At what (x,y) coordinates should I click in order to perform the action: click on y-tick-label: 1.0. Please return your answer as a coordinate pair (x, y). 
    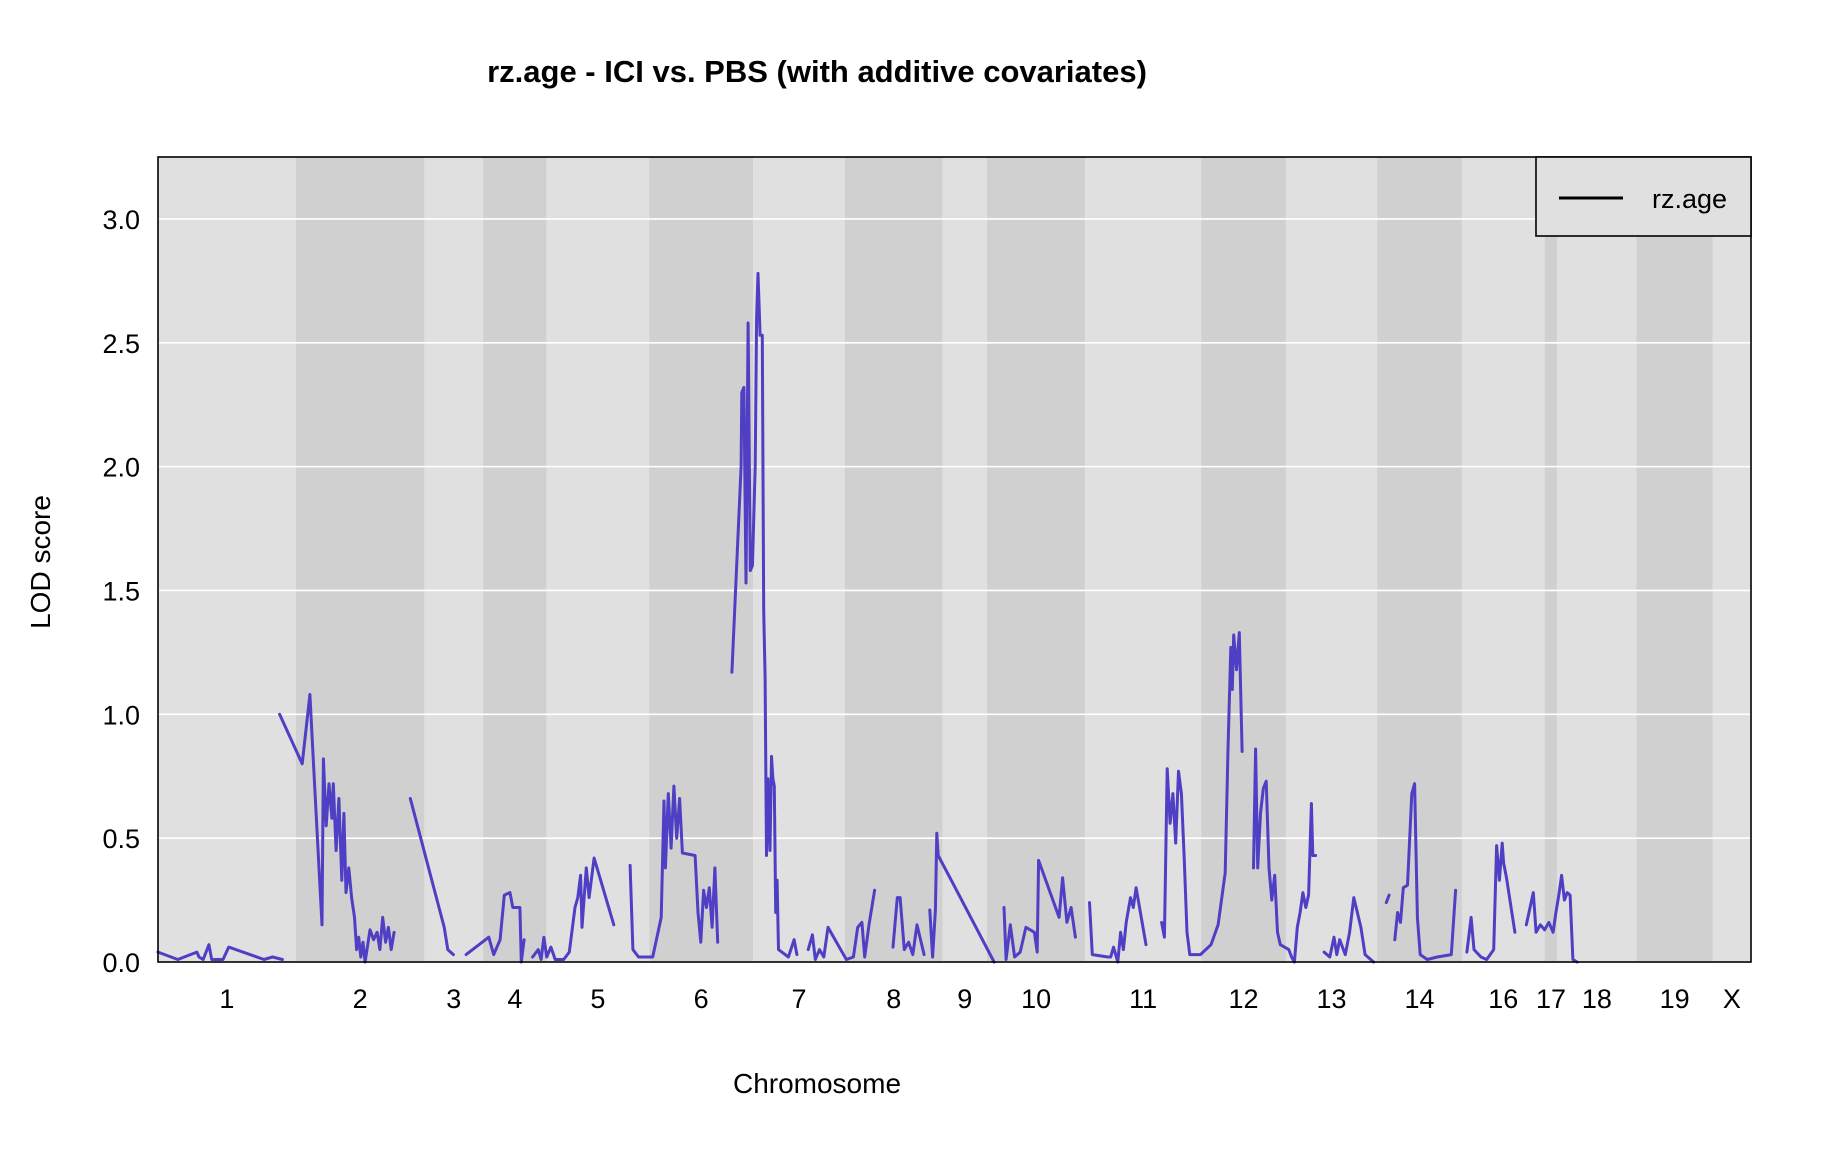
    Looking at the image, I should click on (121, 715).